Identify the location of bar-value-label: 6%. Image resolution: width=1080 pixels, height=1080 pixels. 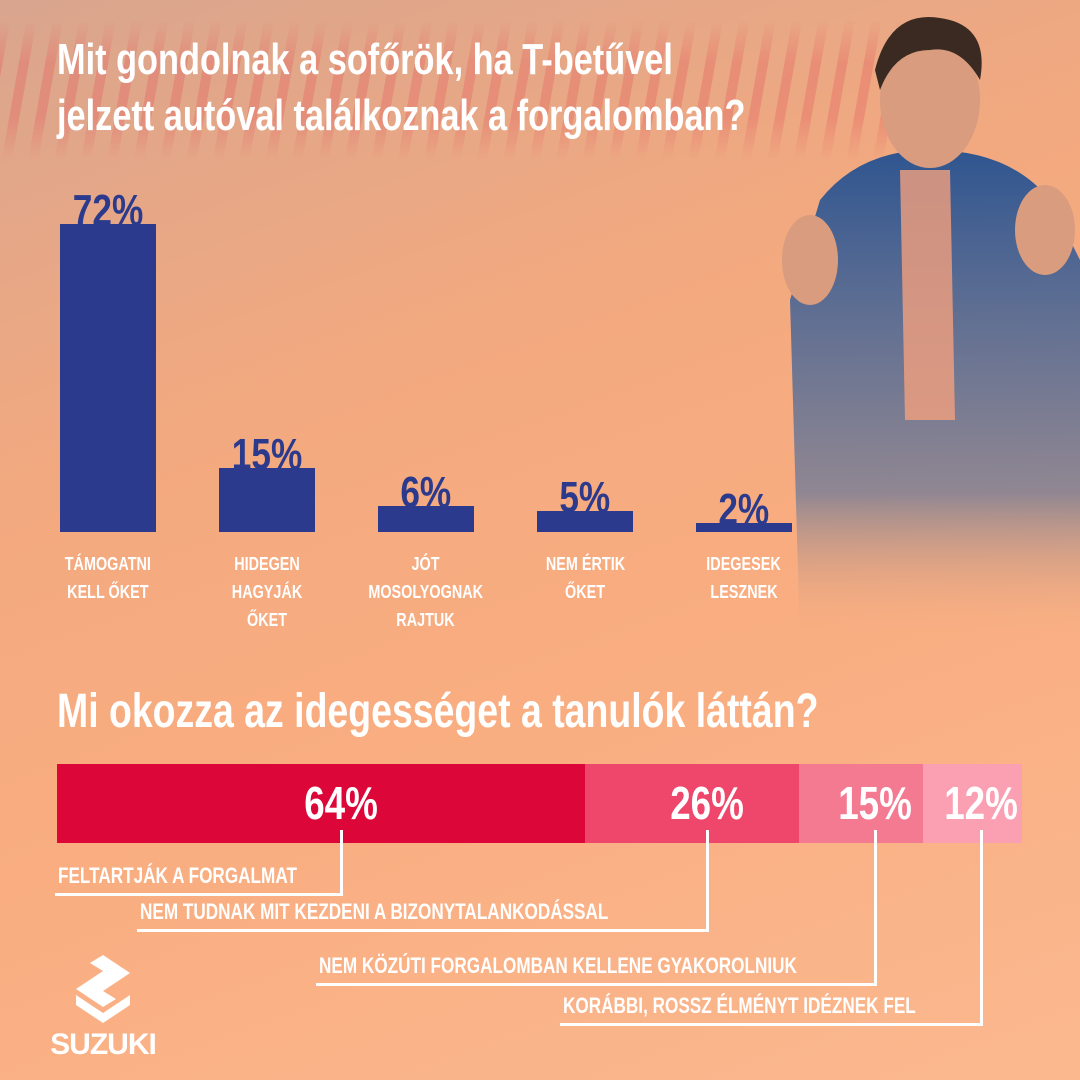
(426, 493).